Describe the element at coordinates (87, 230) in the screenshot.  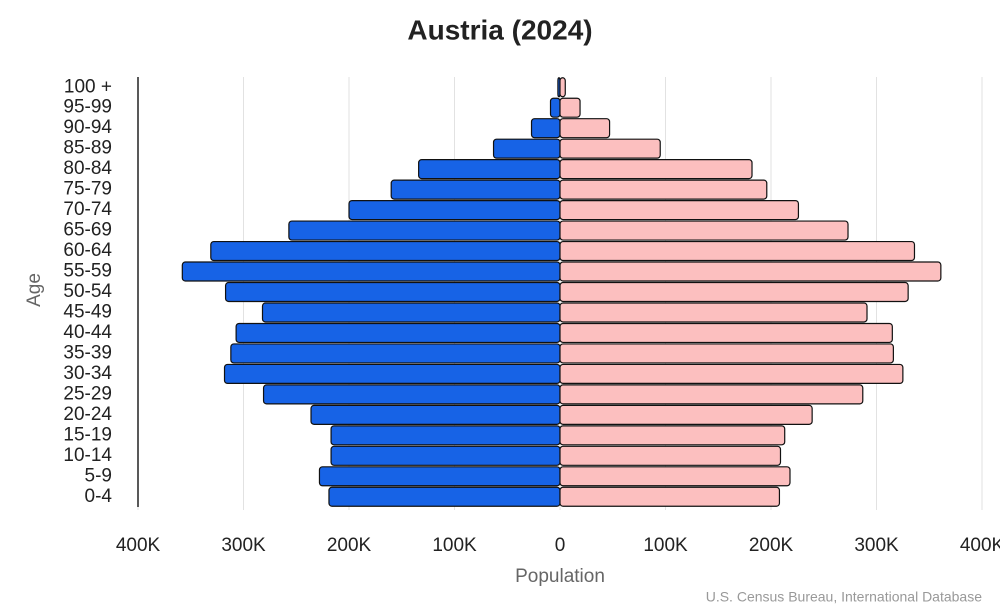
I see `y-tick-label: 65-69` at that location.